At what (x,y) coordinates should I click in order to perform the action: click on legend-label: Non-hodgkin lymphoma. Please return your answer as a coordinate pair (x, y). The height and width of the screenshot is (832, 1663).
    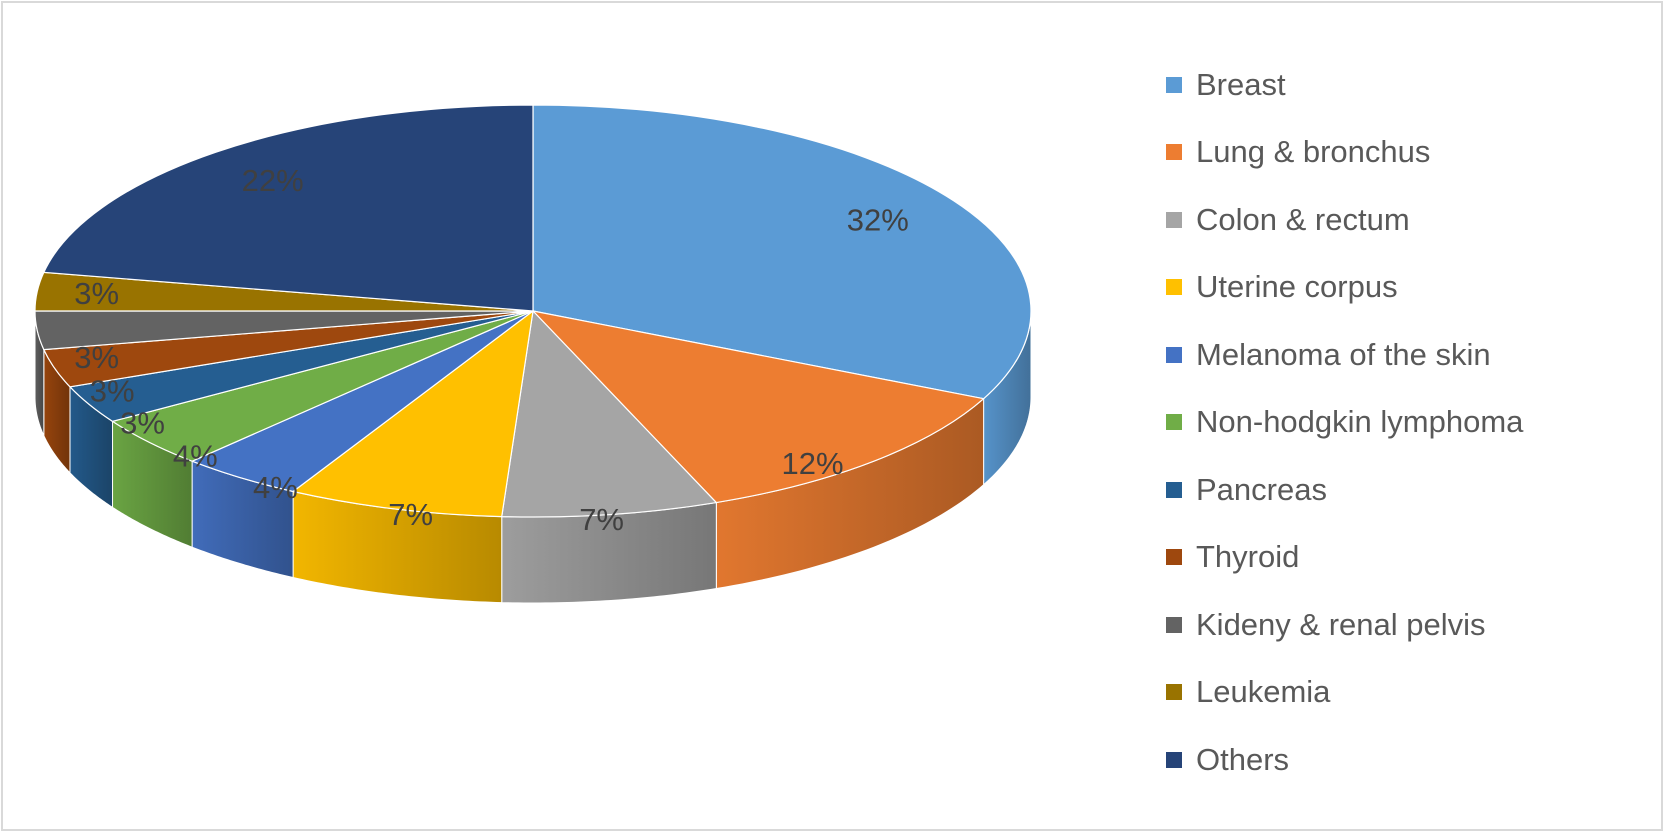
    Looking at the image, I should click on (1360, 422).